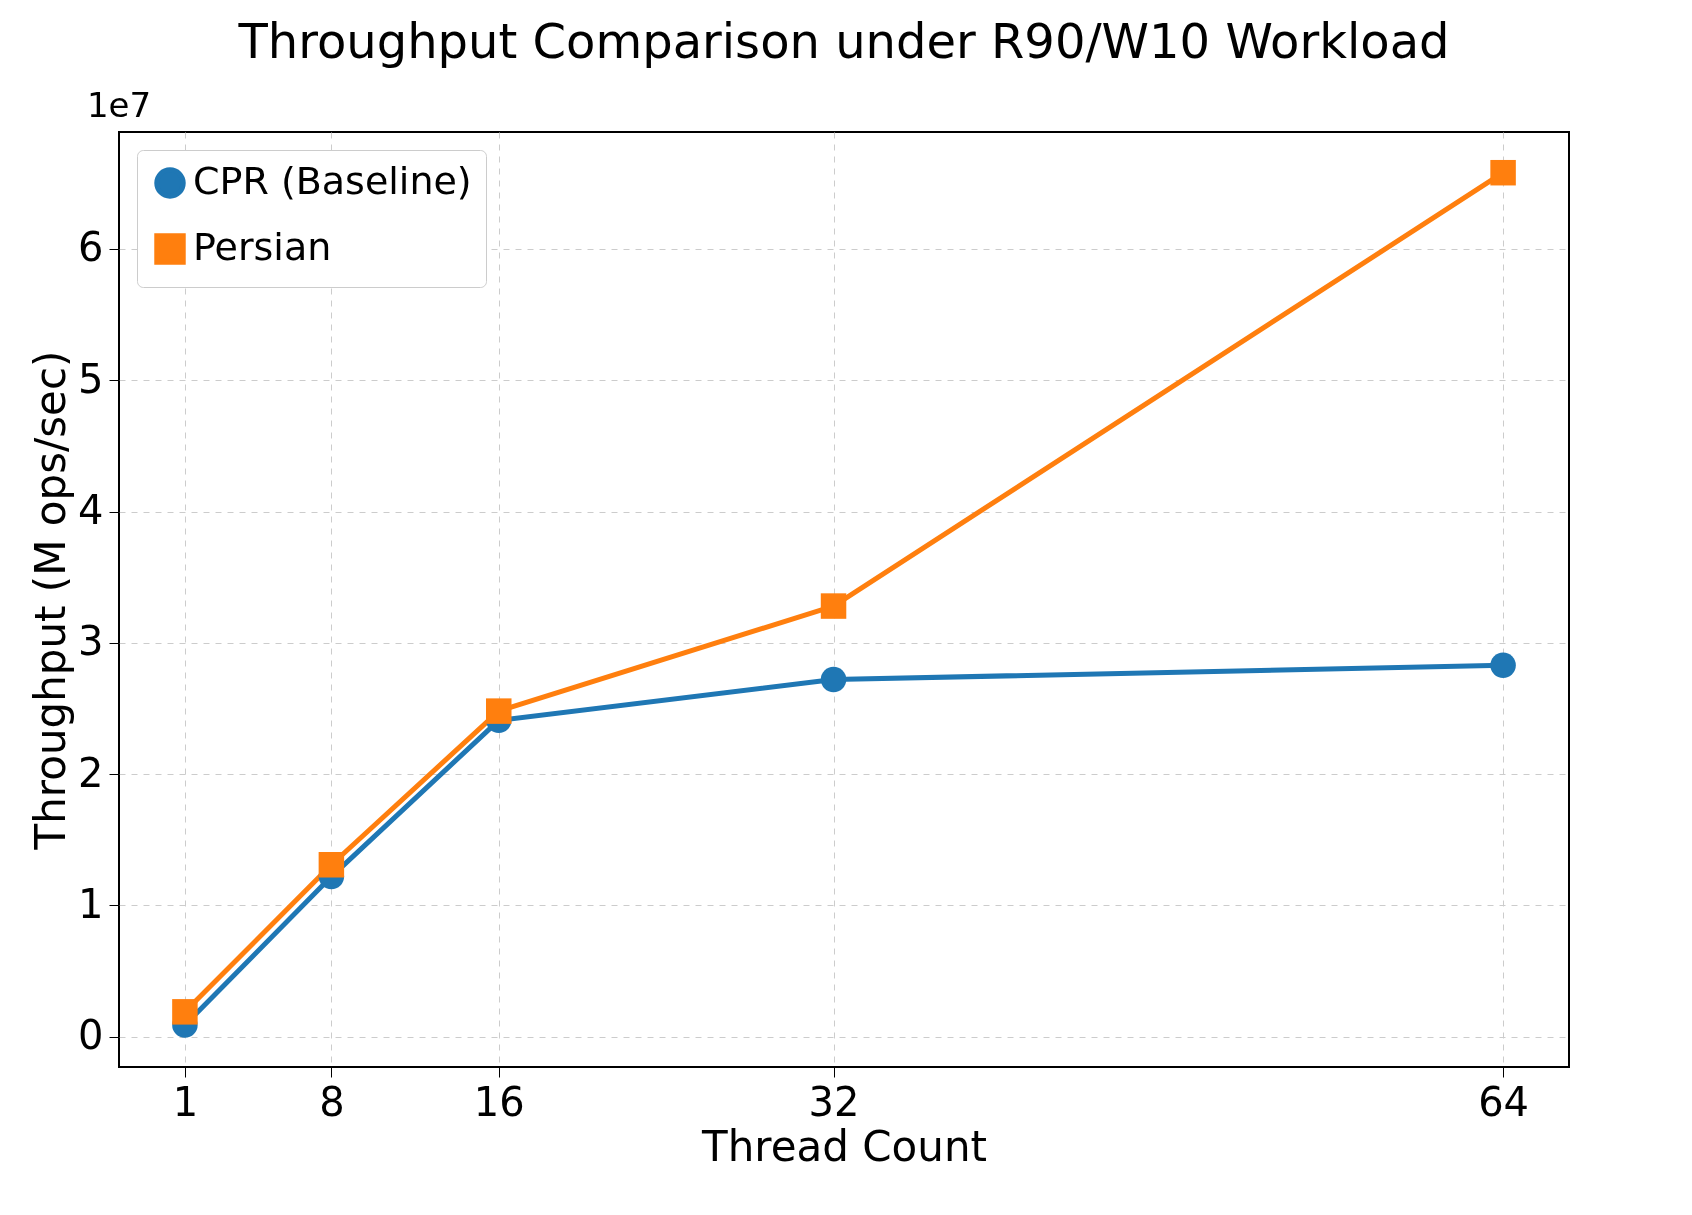  What do you see at coordinates (1504, 1101) in the screenshot?
I see `x-tick-label: 64` at bounding box center [1504, 1101].